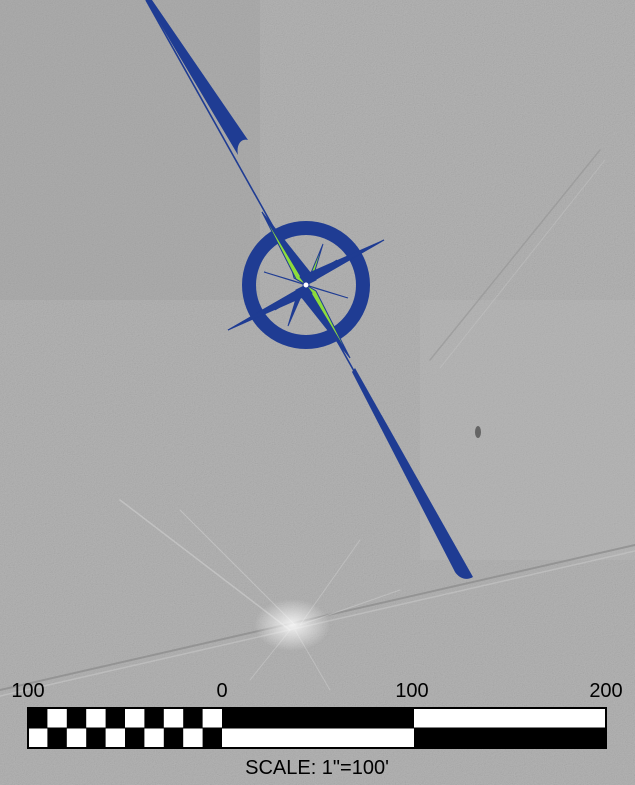 The image size is (635, 785). Describe the element at coordinates (222, 691) in the screenshot. I see `scale-label-0: 0` at that location.